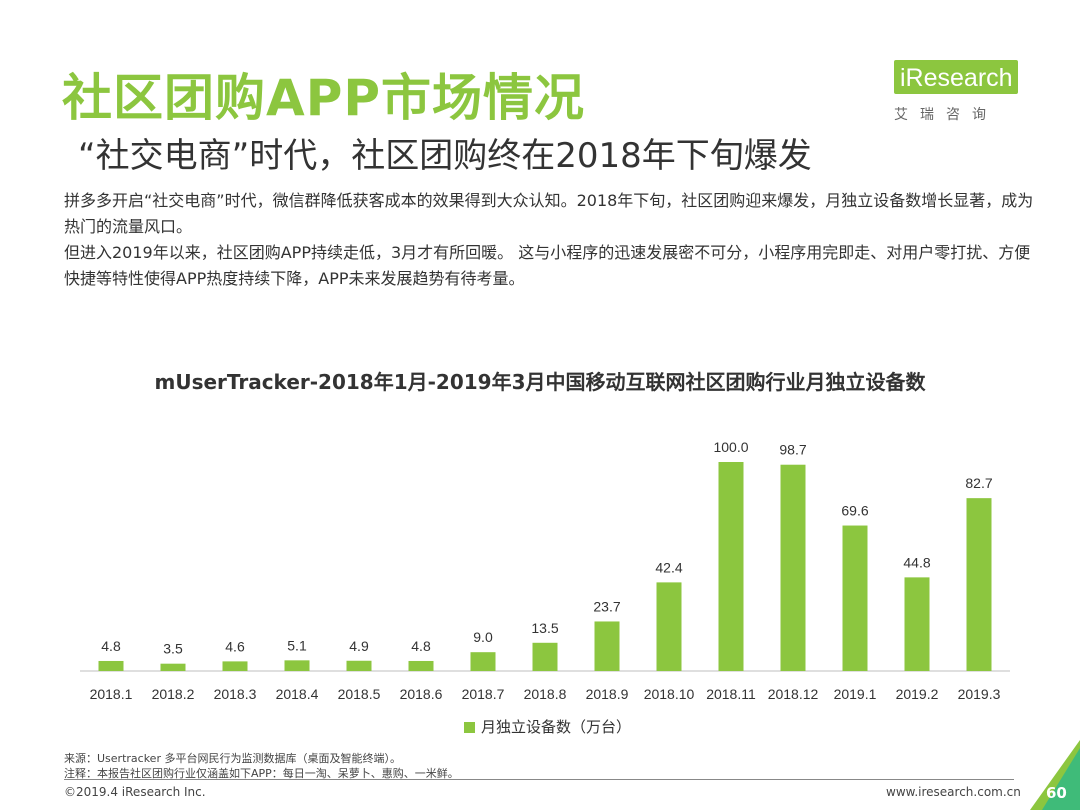 This screenshot has width=1080, height=810. Describe the element at coordinates (323, 98) in the screenshot. I see `page-title: 社区团购APP市场情况` at that location.